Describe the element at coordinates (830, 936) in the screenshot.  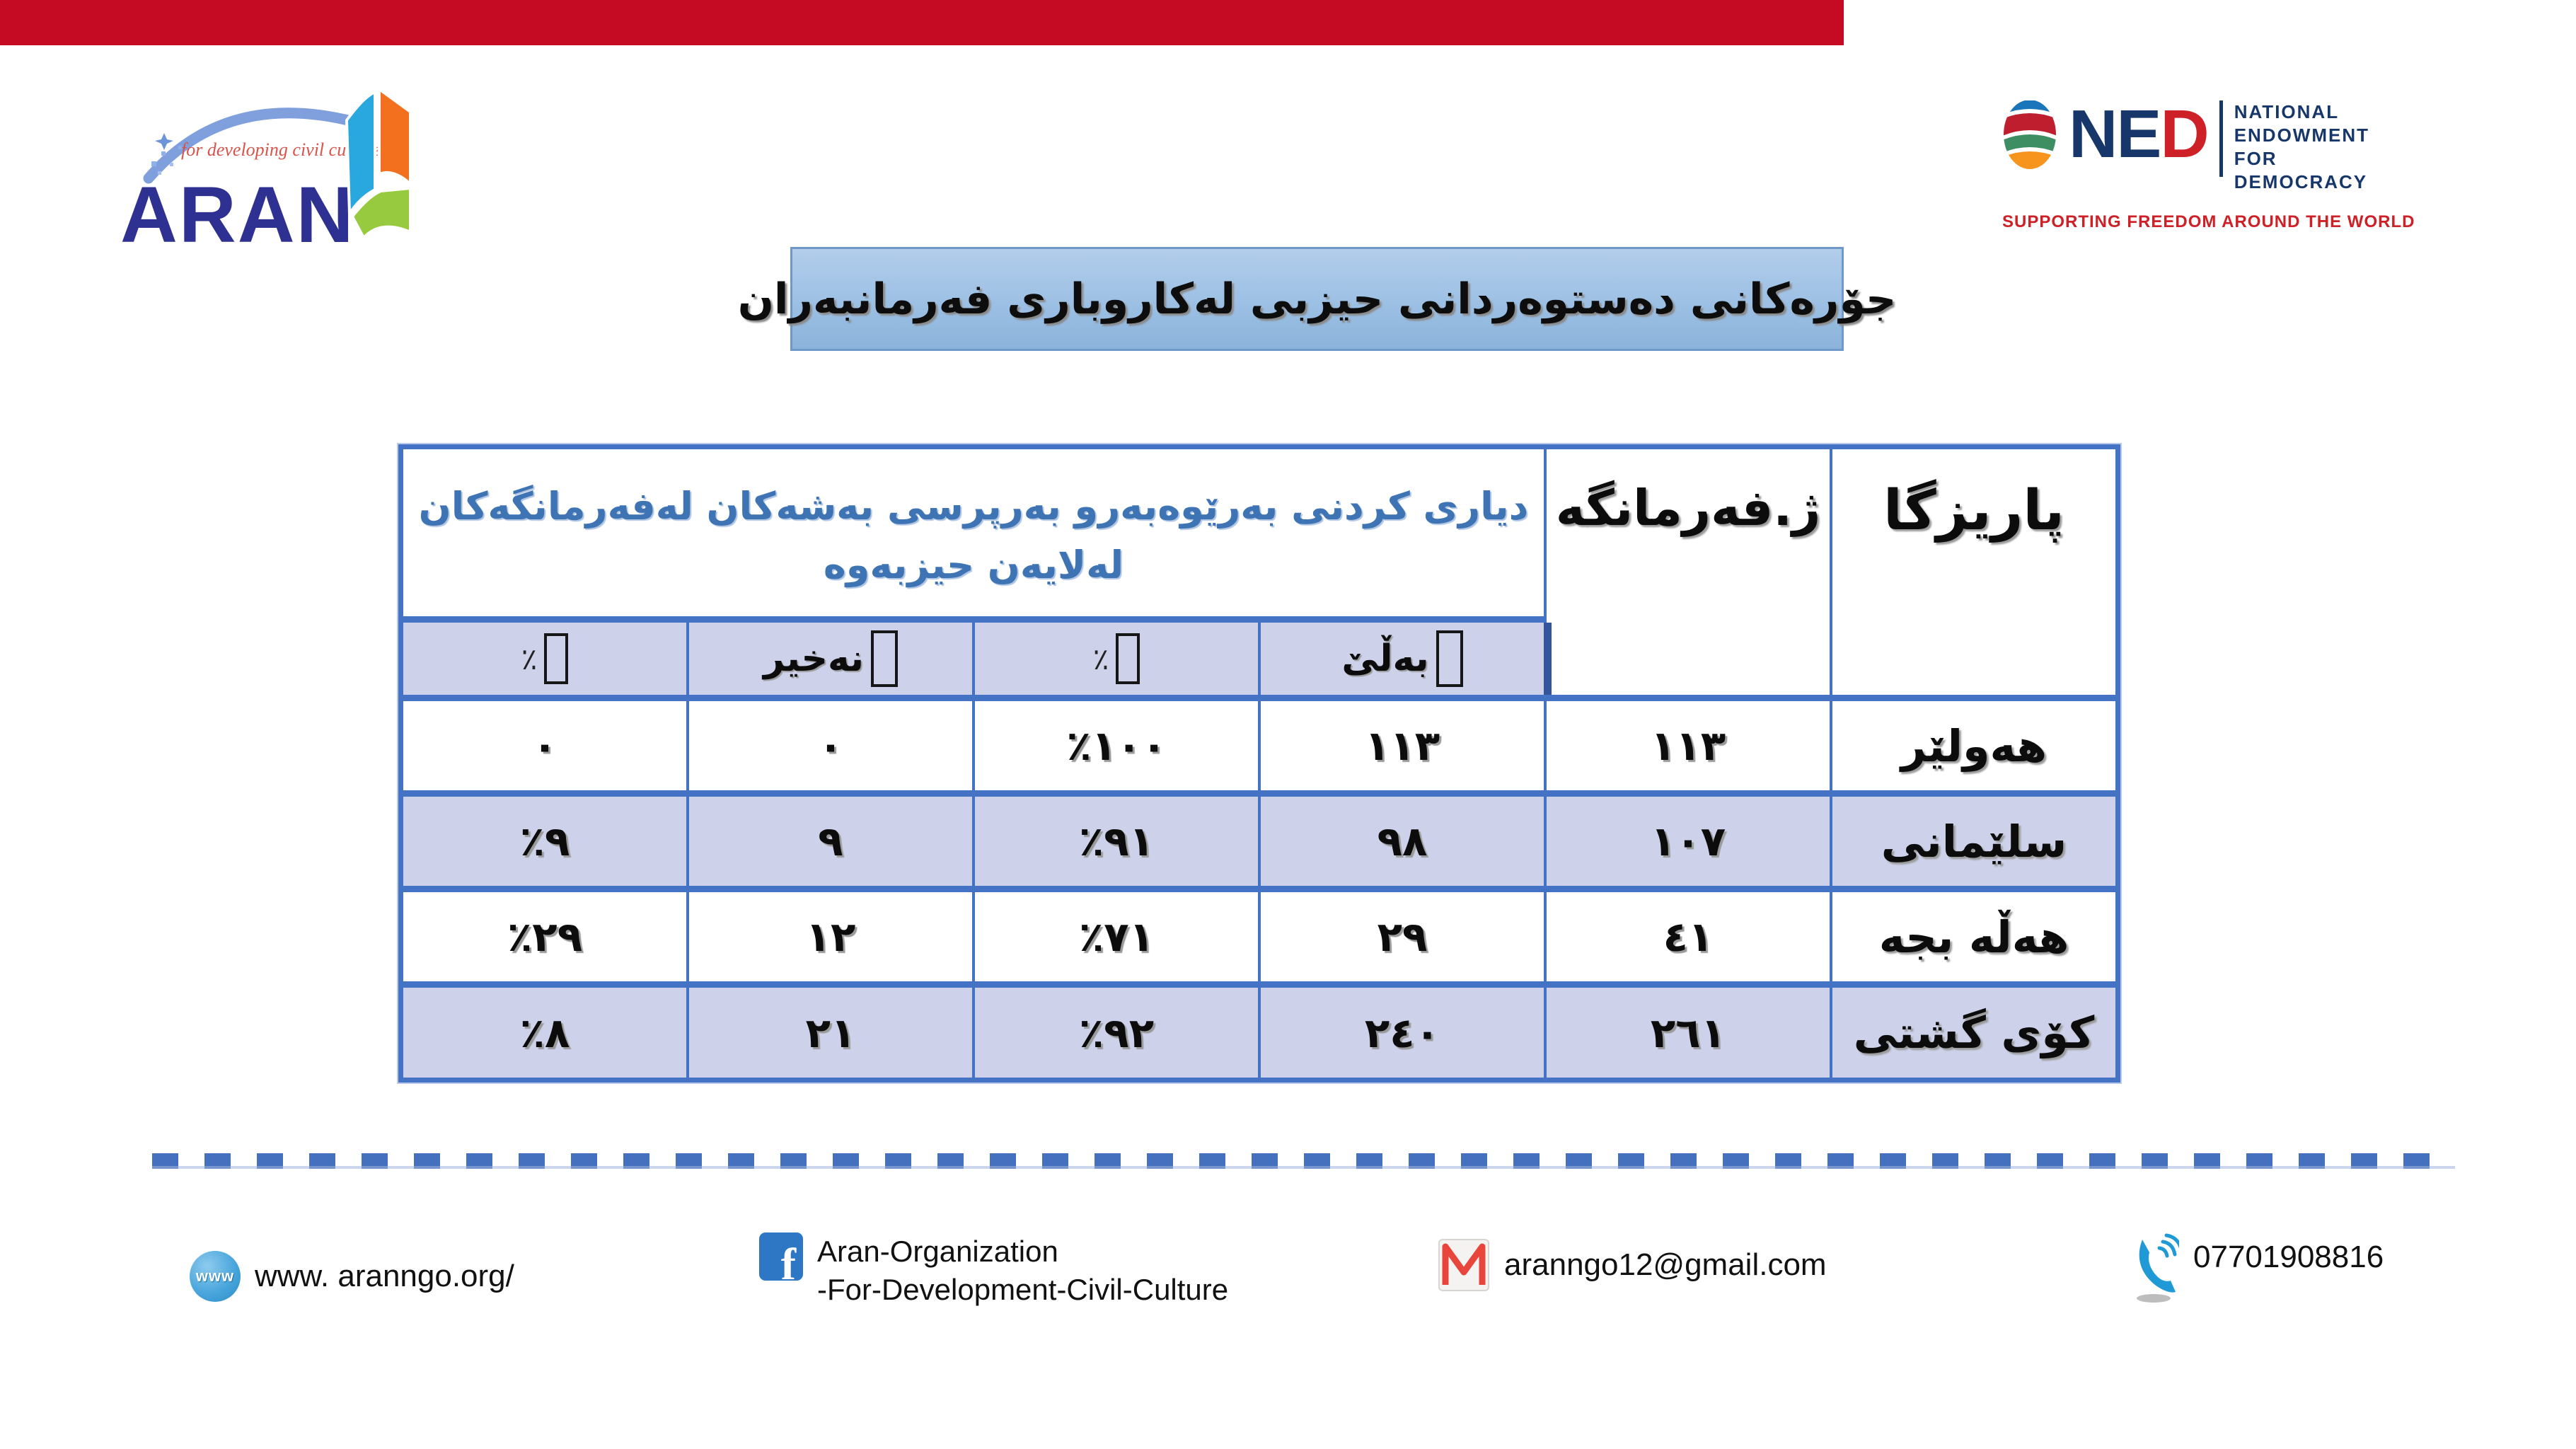
I see `table-cell: ١٢` at that location.